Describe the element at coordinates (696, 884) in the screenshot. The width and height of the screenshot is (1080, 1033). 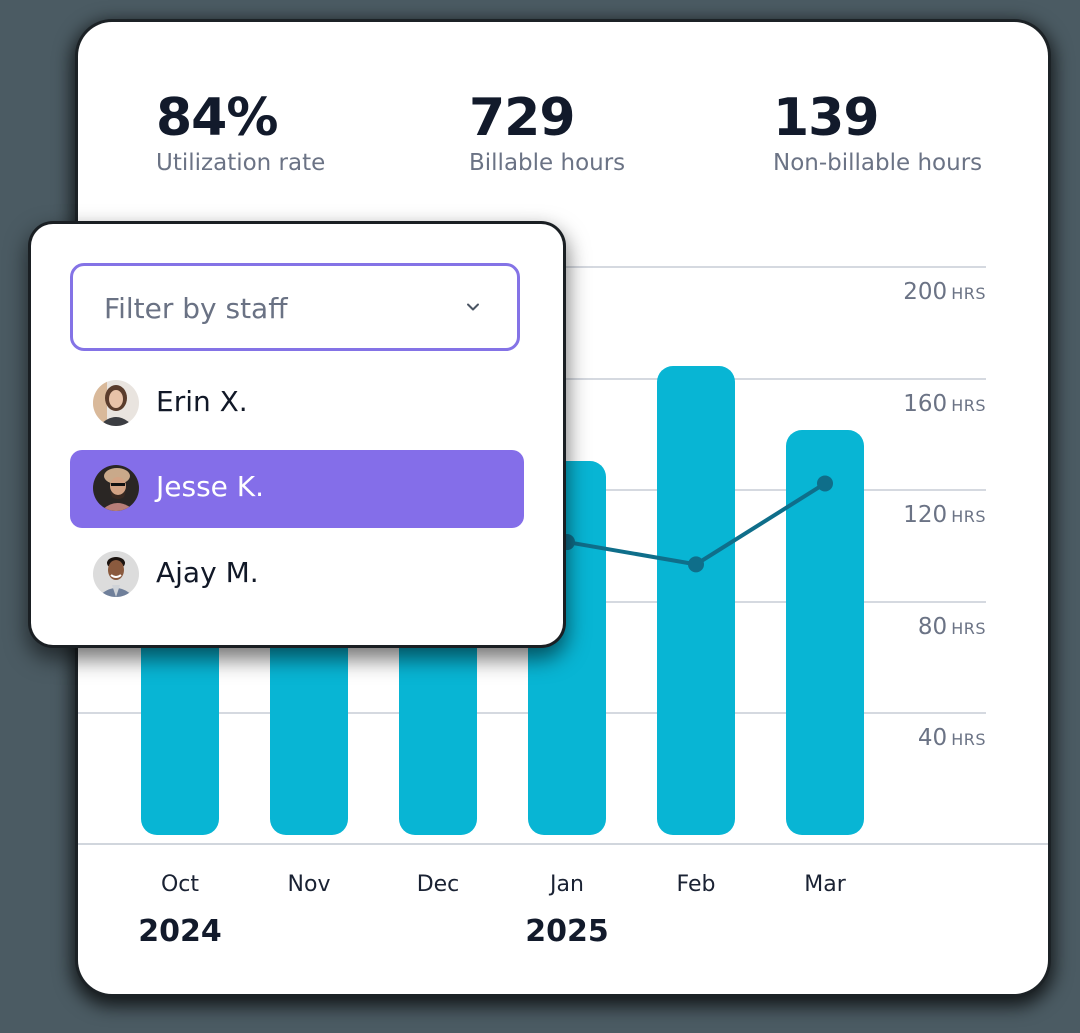
I see `x-axis-label: Feb` at that location.